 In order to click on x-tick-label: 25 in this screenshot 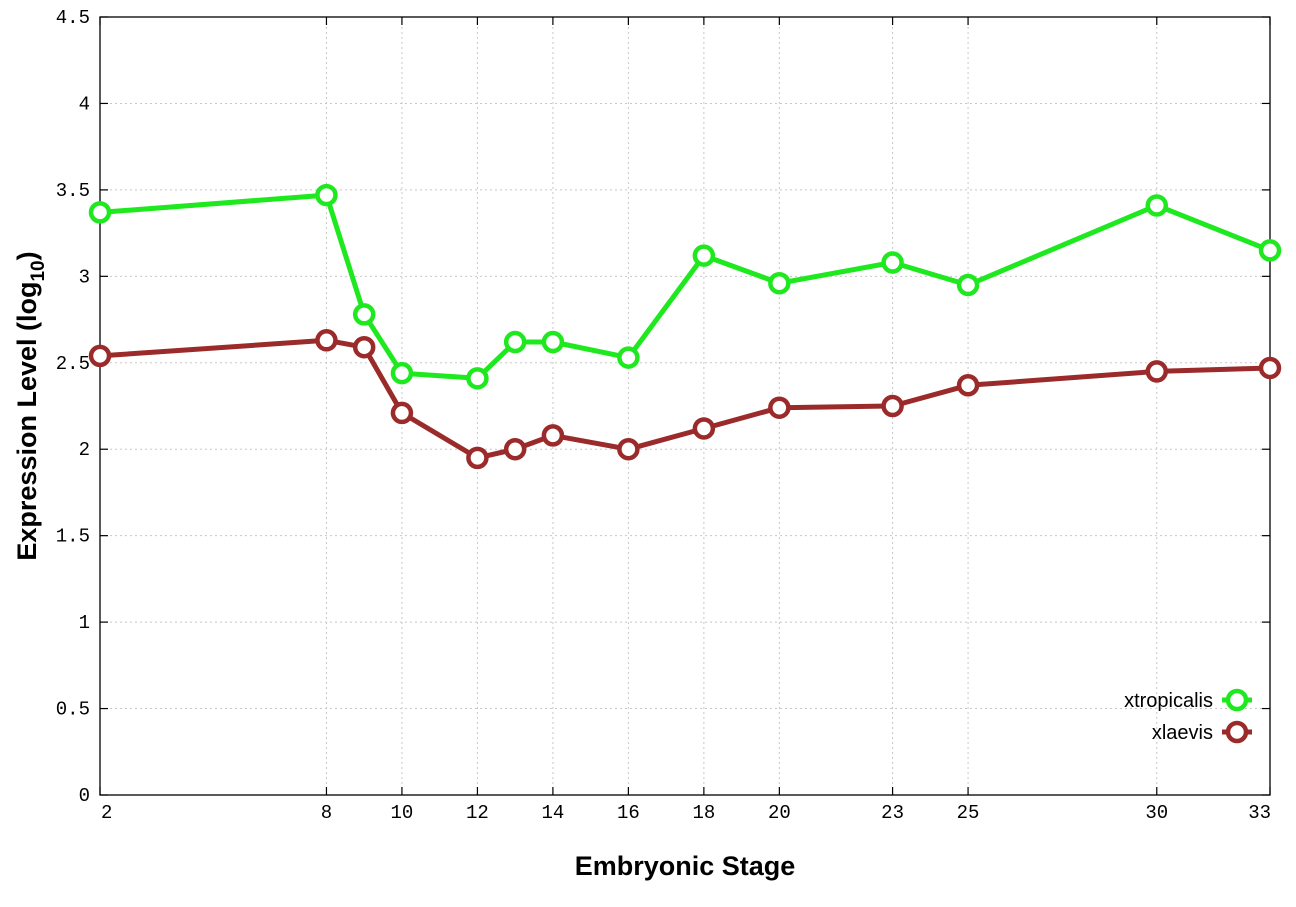, I will do `click(968, 813)`.